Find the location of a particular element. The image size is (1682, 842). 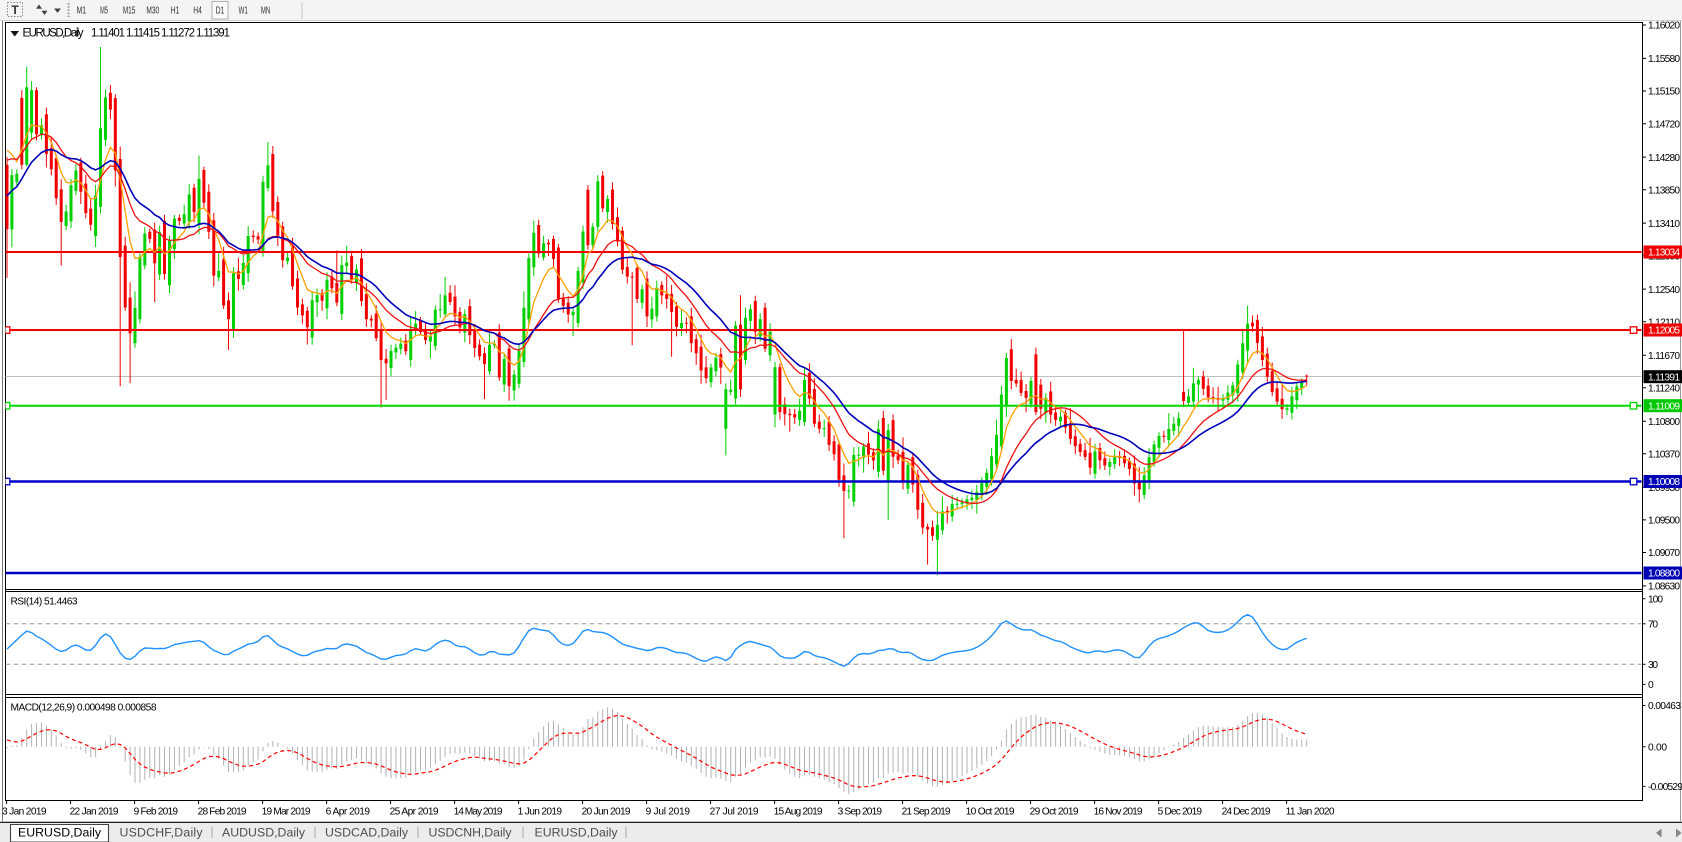

svg-text: 29 Oct 2019 is located at coordinates (1054, 812).